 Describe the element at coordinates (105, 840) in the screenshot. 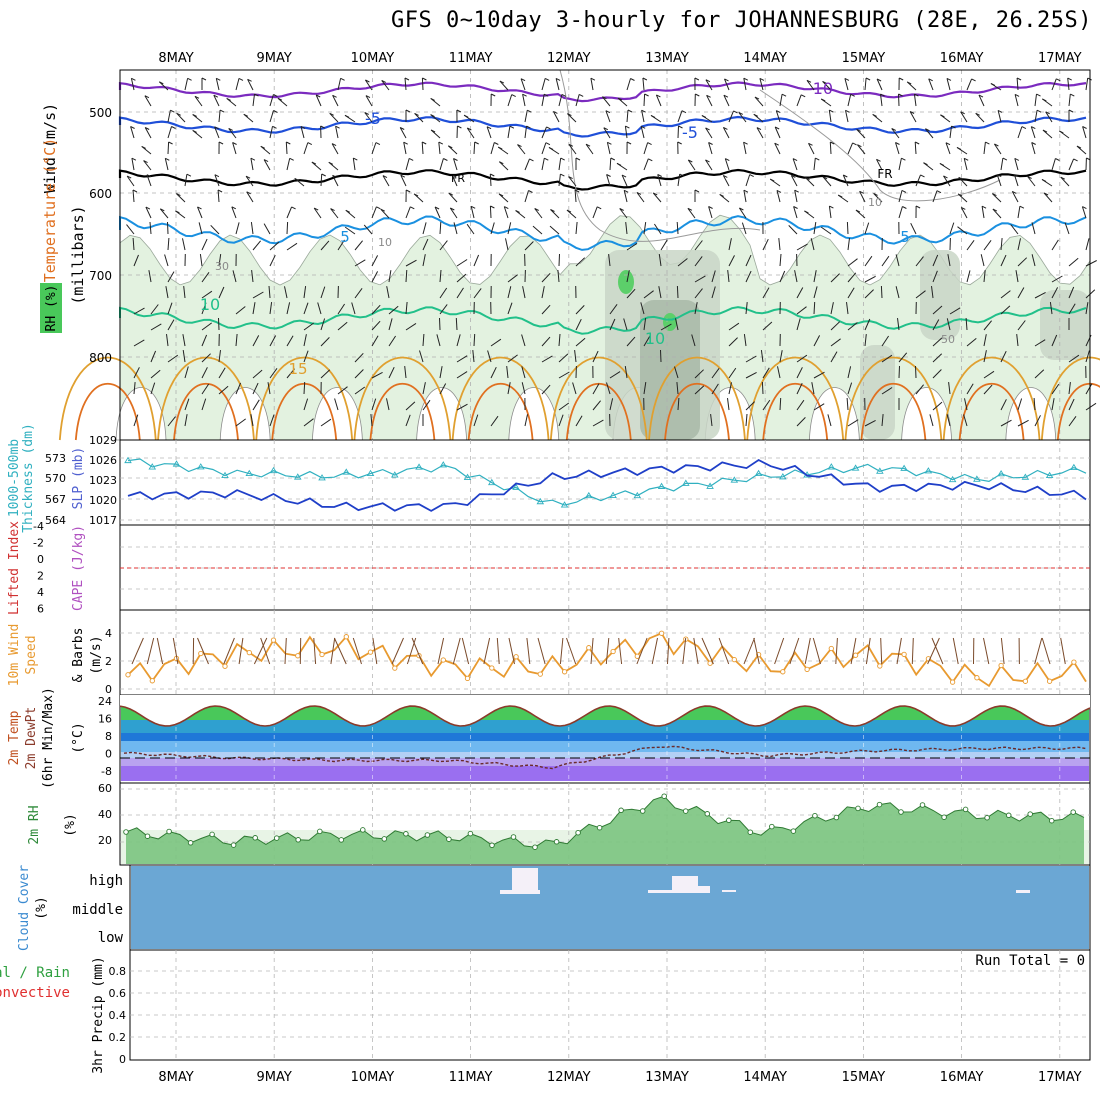

I see `rh-tick: 20` at that location.